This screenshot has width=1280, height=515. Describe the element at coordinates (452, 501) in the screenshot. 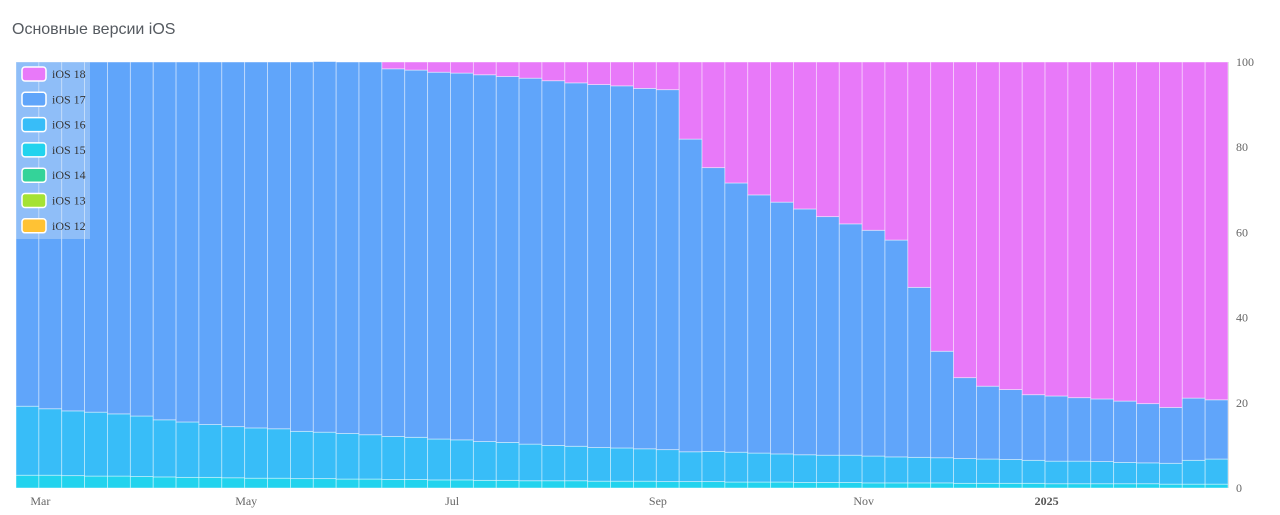

I see `x-tick-label: Jul` at that location.